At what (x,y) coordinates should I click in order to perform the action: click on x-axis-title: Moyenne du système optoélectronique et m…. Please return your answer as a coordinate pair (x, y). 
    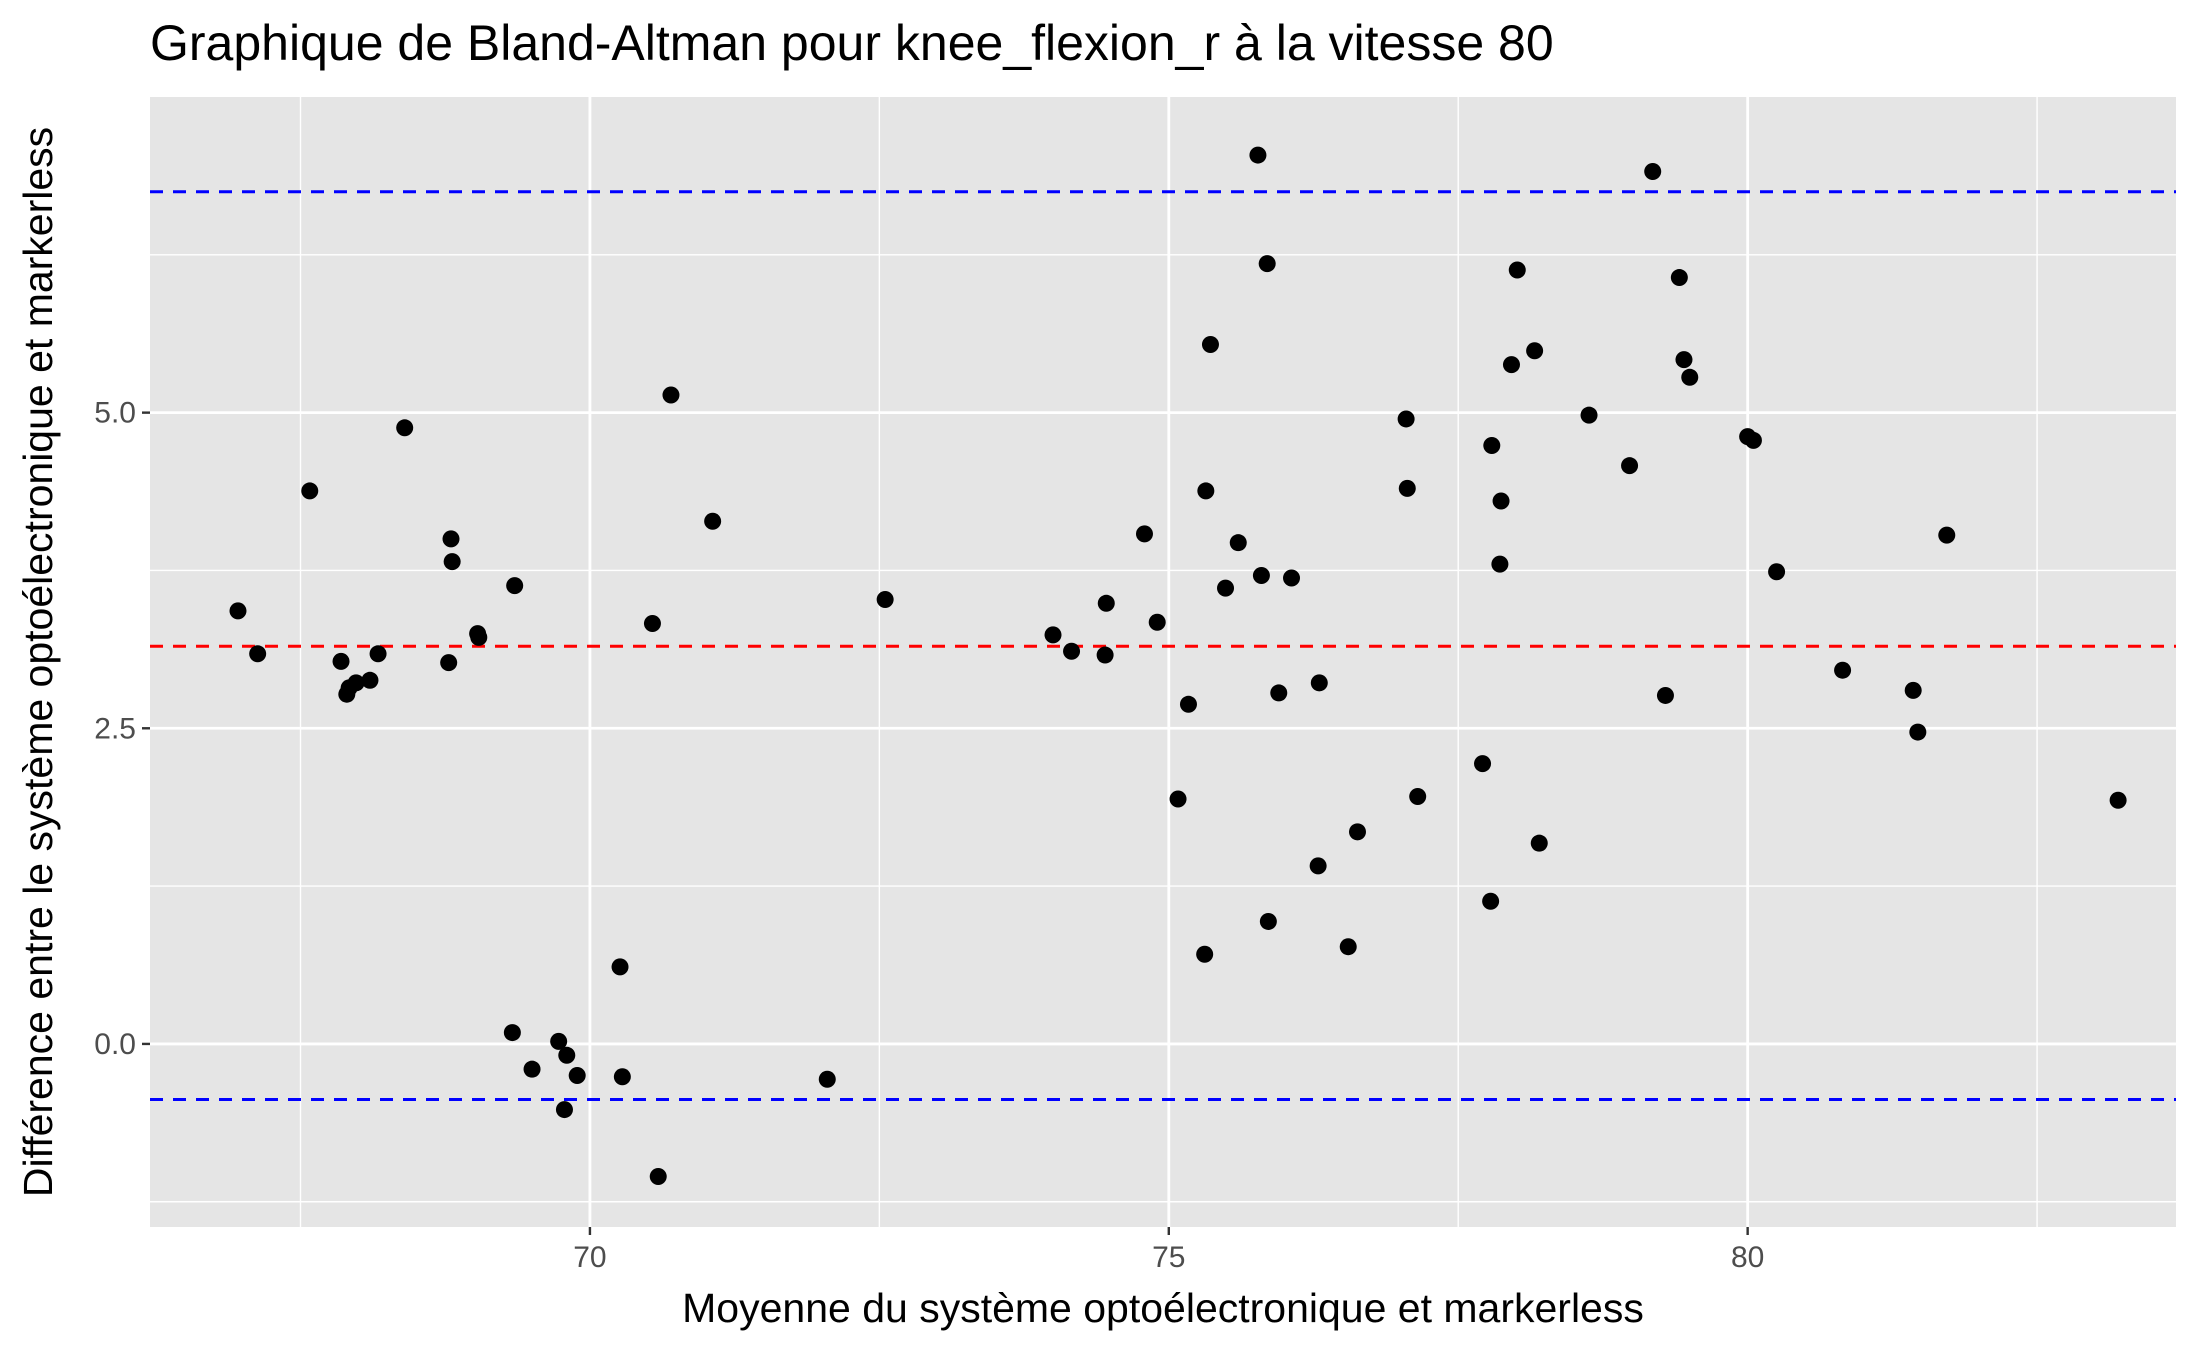
    Looking at the image, I should click on (1163, 1308).